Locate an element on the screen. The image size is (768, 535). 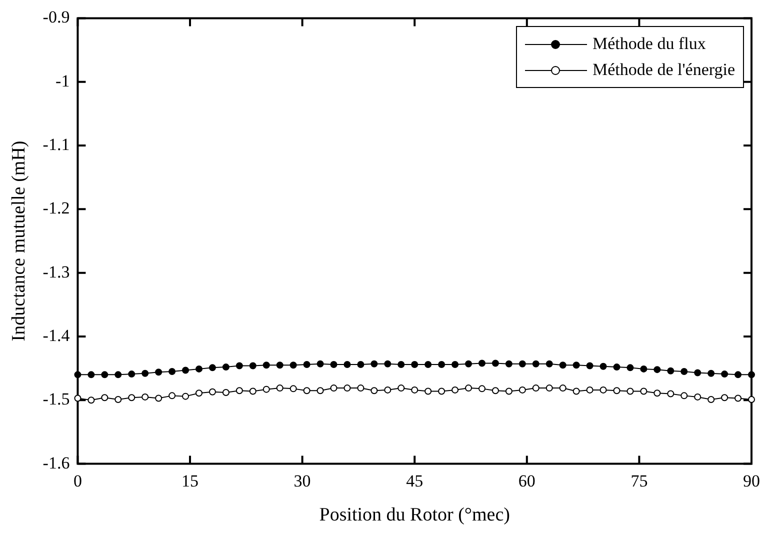
y-tick-label: -1.2 is located at coordinates (56, 208).